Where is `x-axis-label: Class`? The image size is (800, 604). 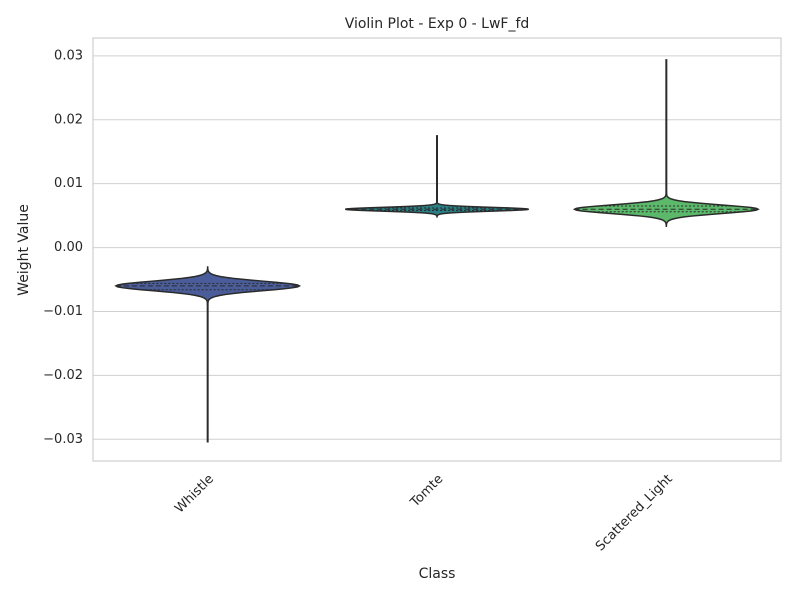
x-axis-label: Class is located at coordinates (437, 574).